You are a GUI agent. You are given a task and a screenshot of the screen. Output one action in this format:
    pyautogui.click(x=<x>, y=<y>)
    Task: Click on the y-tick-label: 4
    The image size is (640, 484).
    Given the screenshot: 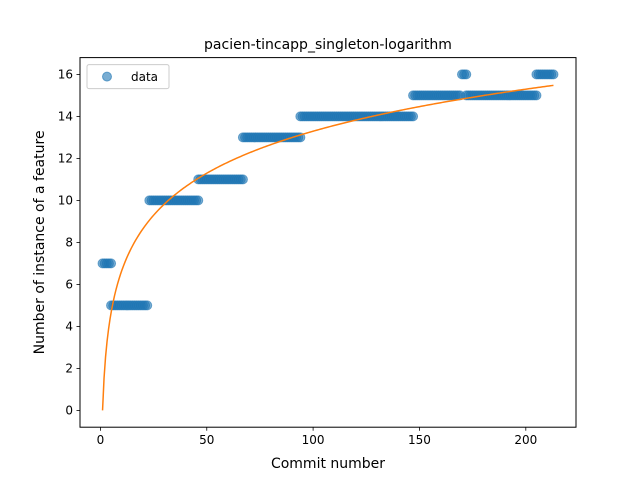 What is the action you would take?
    pyautogui.click(x=69, y=327)
    